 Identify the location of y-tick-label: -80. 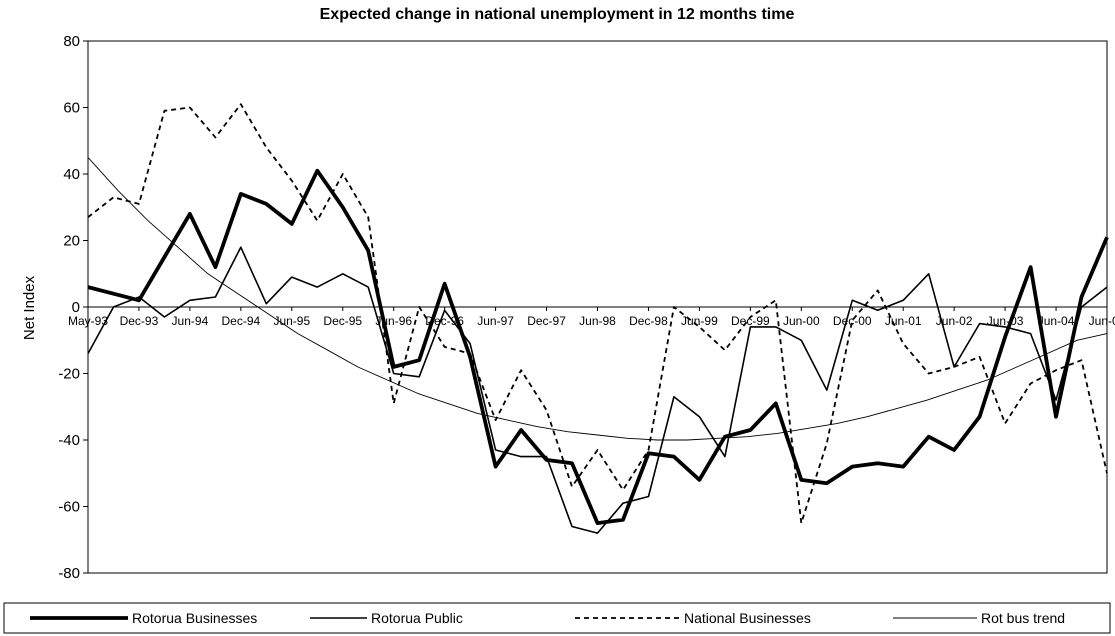
(69, 573).